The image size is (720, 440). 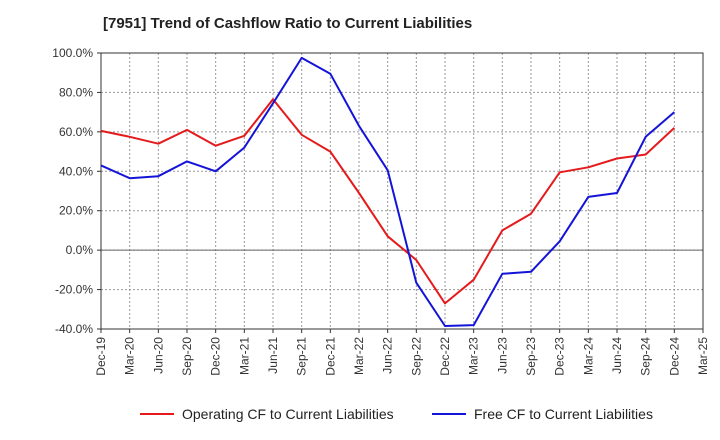 I want to click on x-tick-label: Mar-23, so click(x=474, y=356).